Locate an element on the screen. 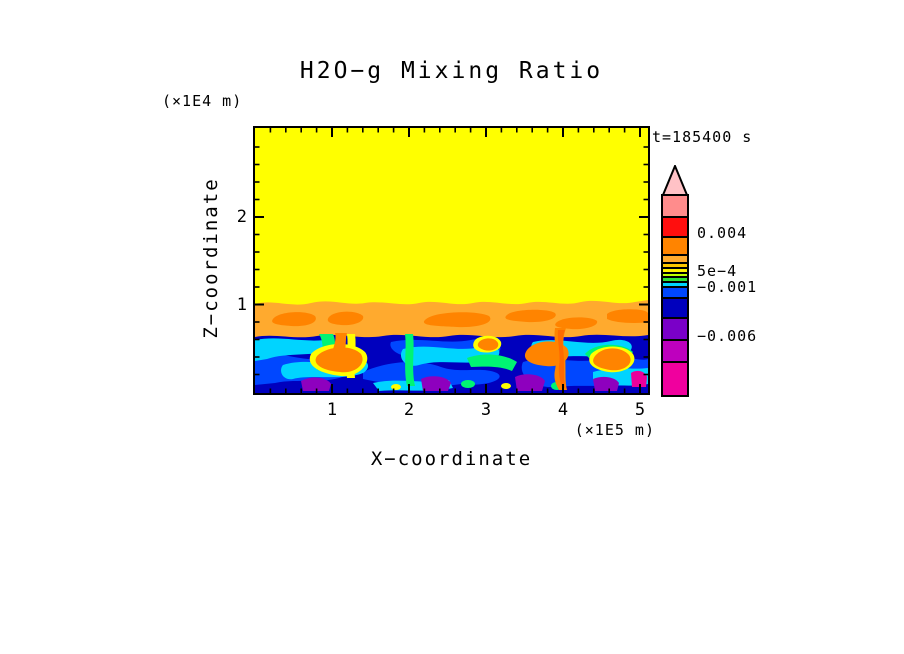 The image size is (904, 654). x-axis-label: X−coordinate is located at coordinates (451, 459).